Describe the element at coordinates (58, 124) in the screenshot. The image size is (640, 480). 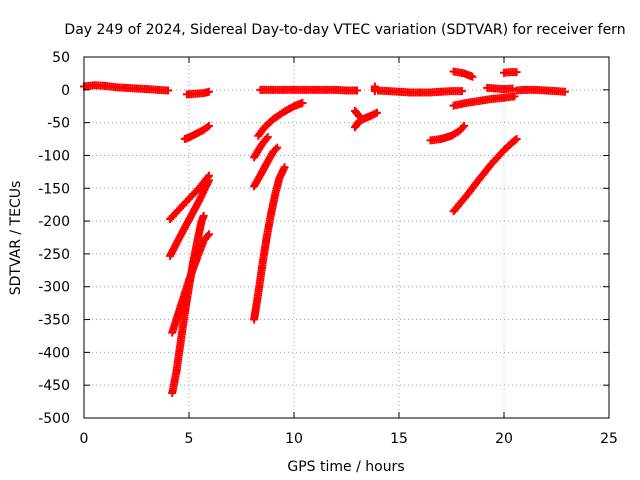
I see `y-tick-label: -50` at that location.